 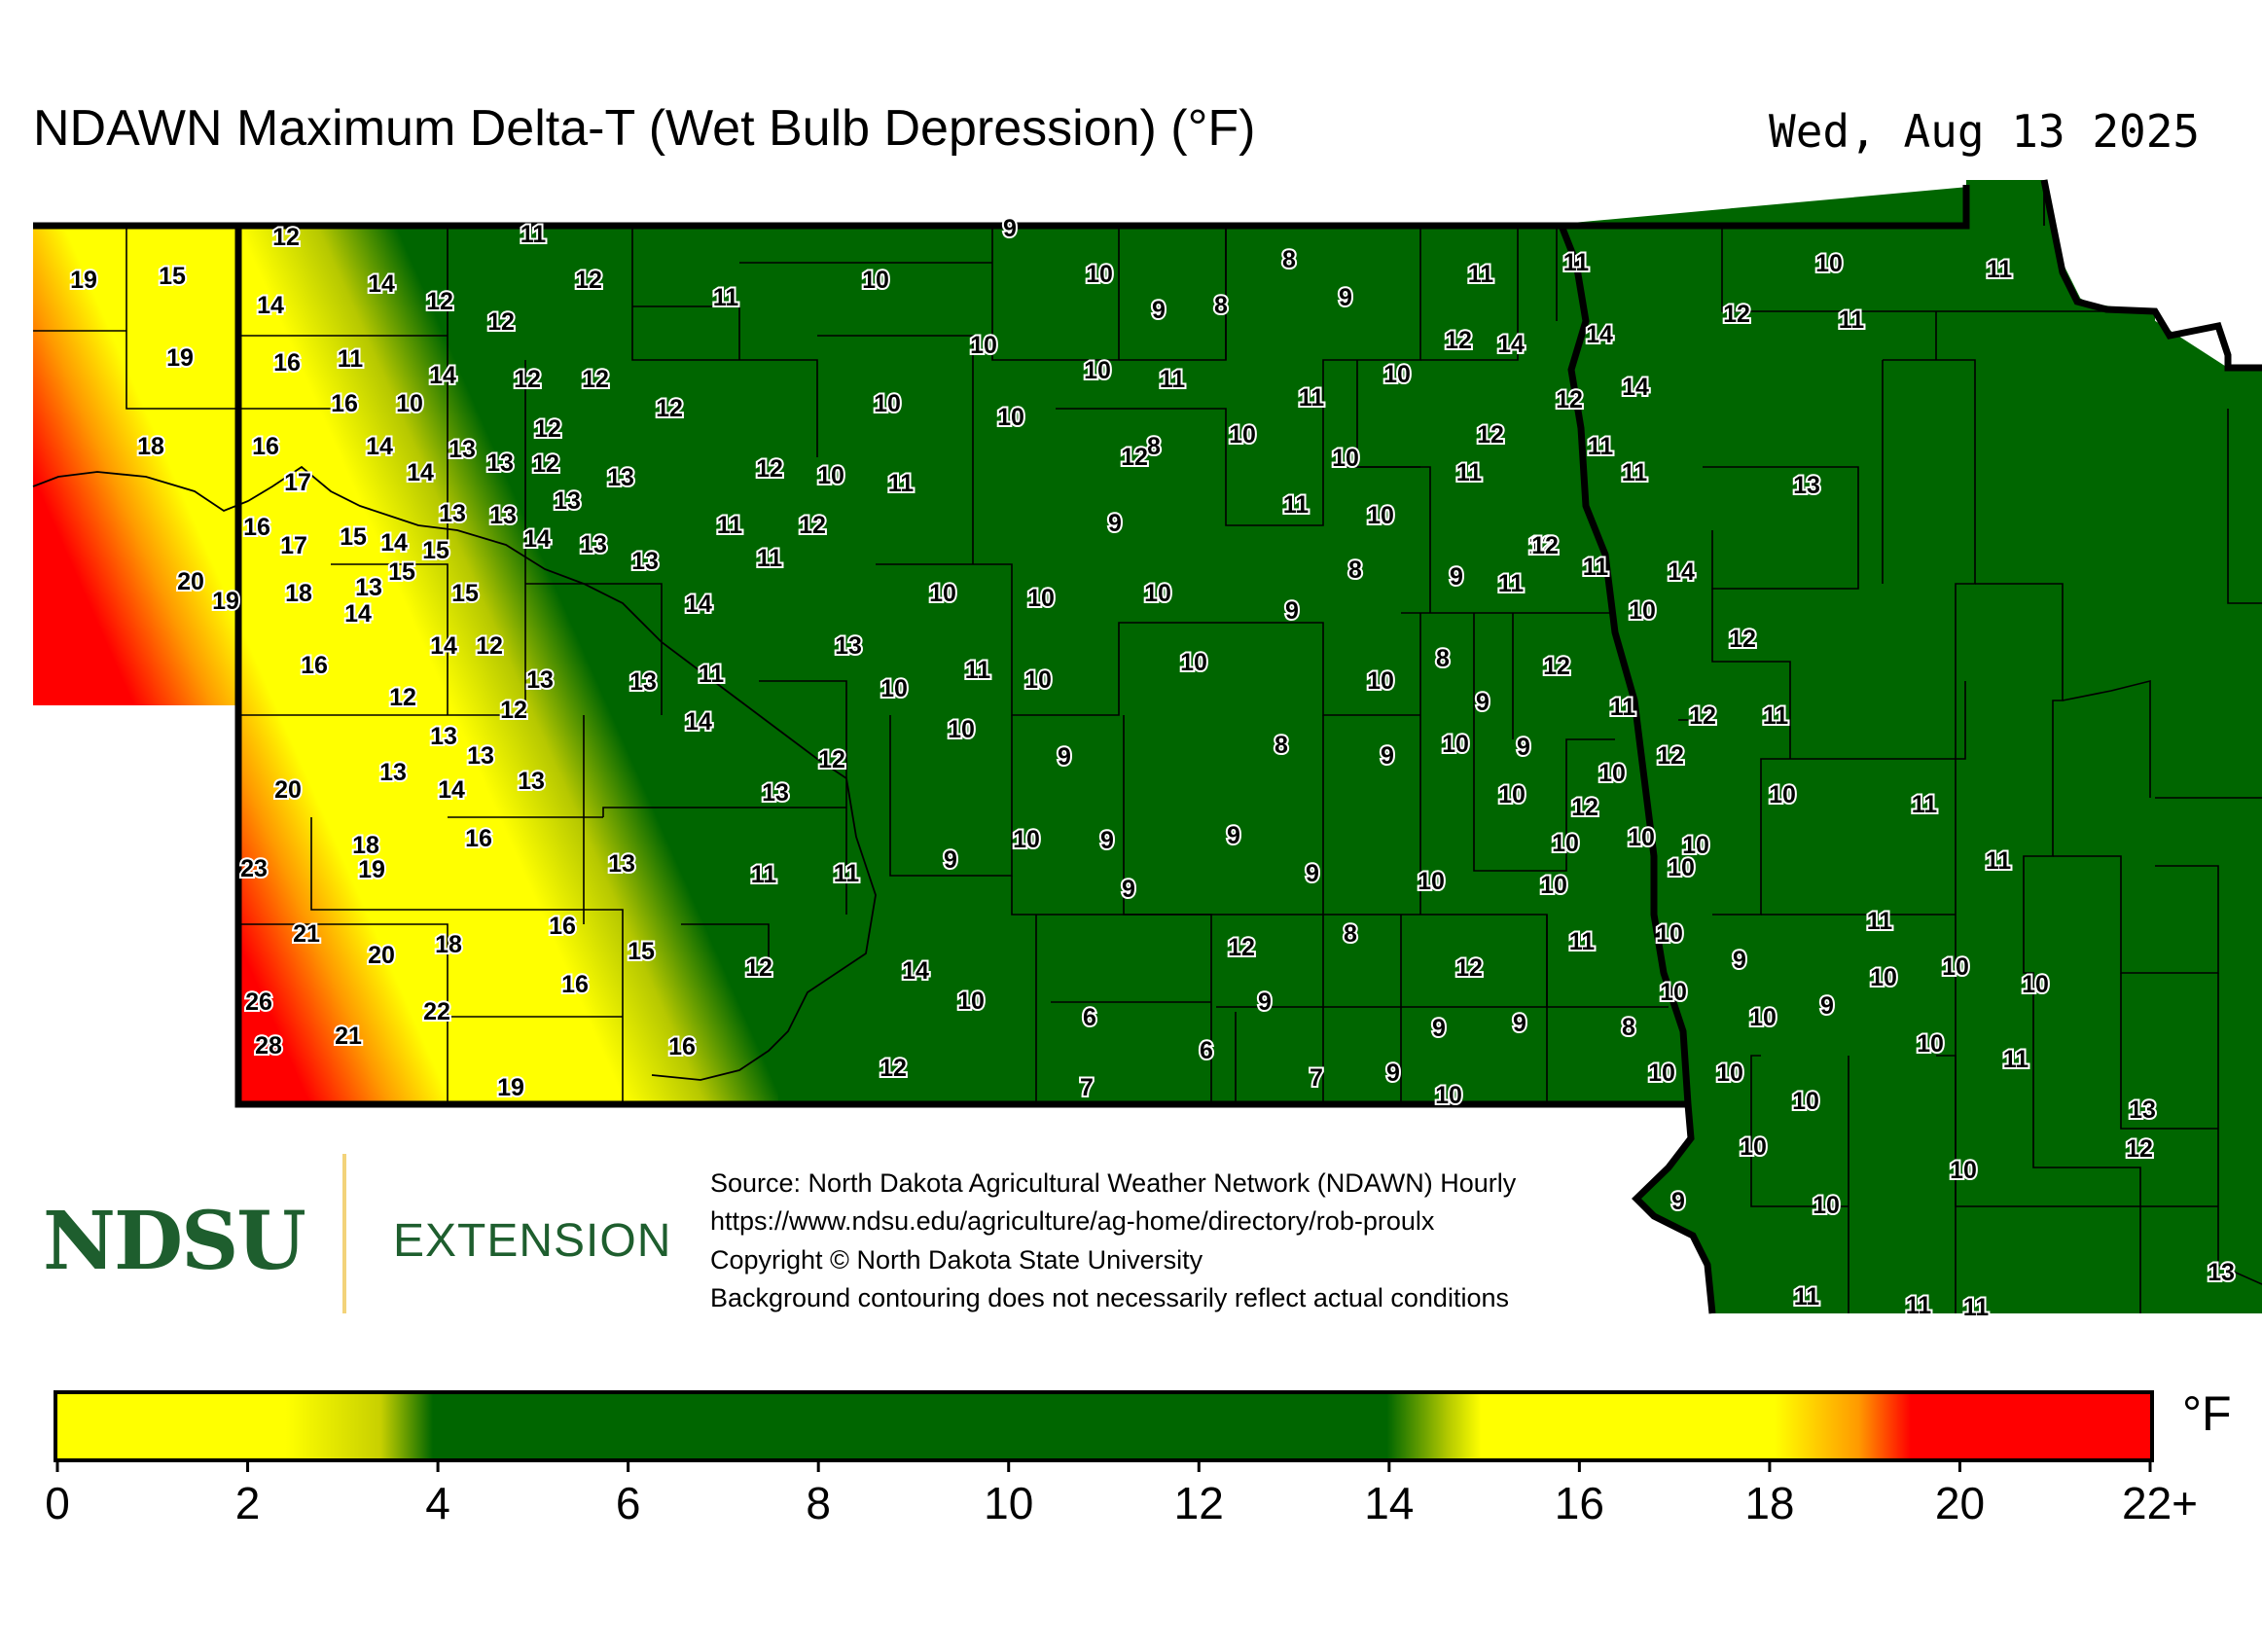 I want to click on montana-strip, so click(x=135, y=465).